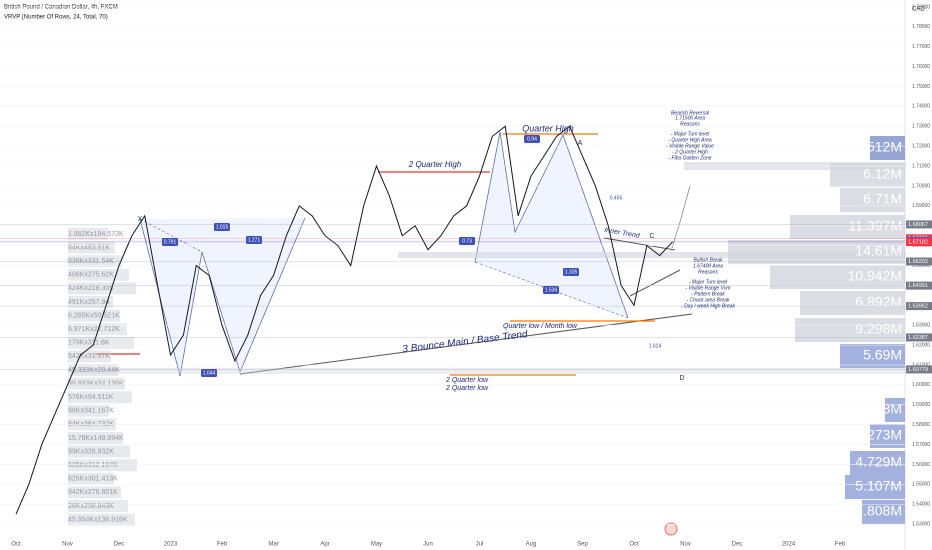  What do you see at coordinates (921, 166) in the screenshot?
I see `y-tick-label: 1.71000` at bounding box center [921, 166].